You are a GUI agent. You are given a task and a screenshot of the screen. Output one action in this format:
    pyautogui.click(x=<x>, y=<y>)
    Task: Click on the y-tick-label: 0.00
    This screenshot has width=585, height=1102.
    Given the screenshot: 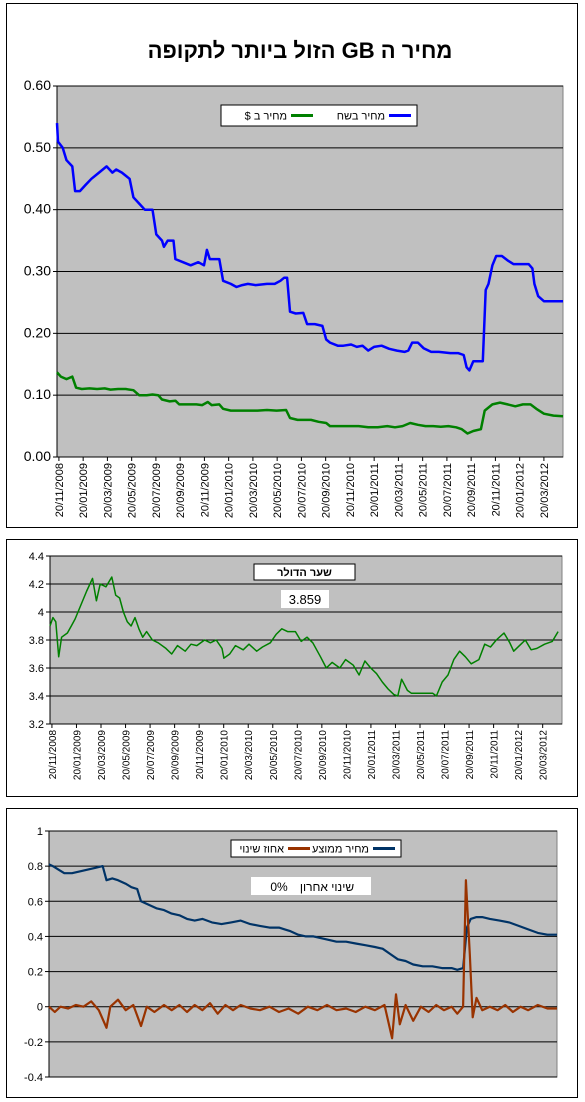 What is the action you would take?
    pyautogui.click(x=37, y=456)
    